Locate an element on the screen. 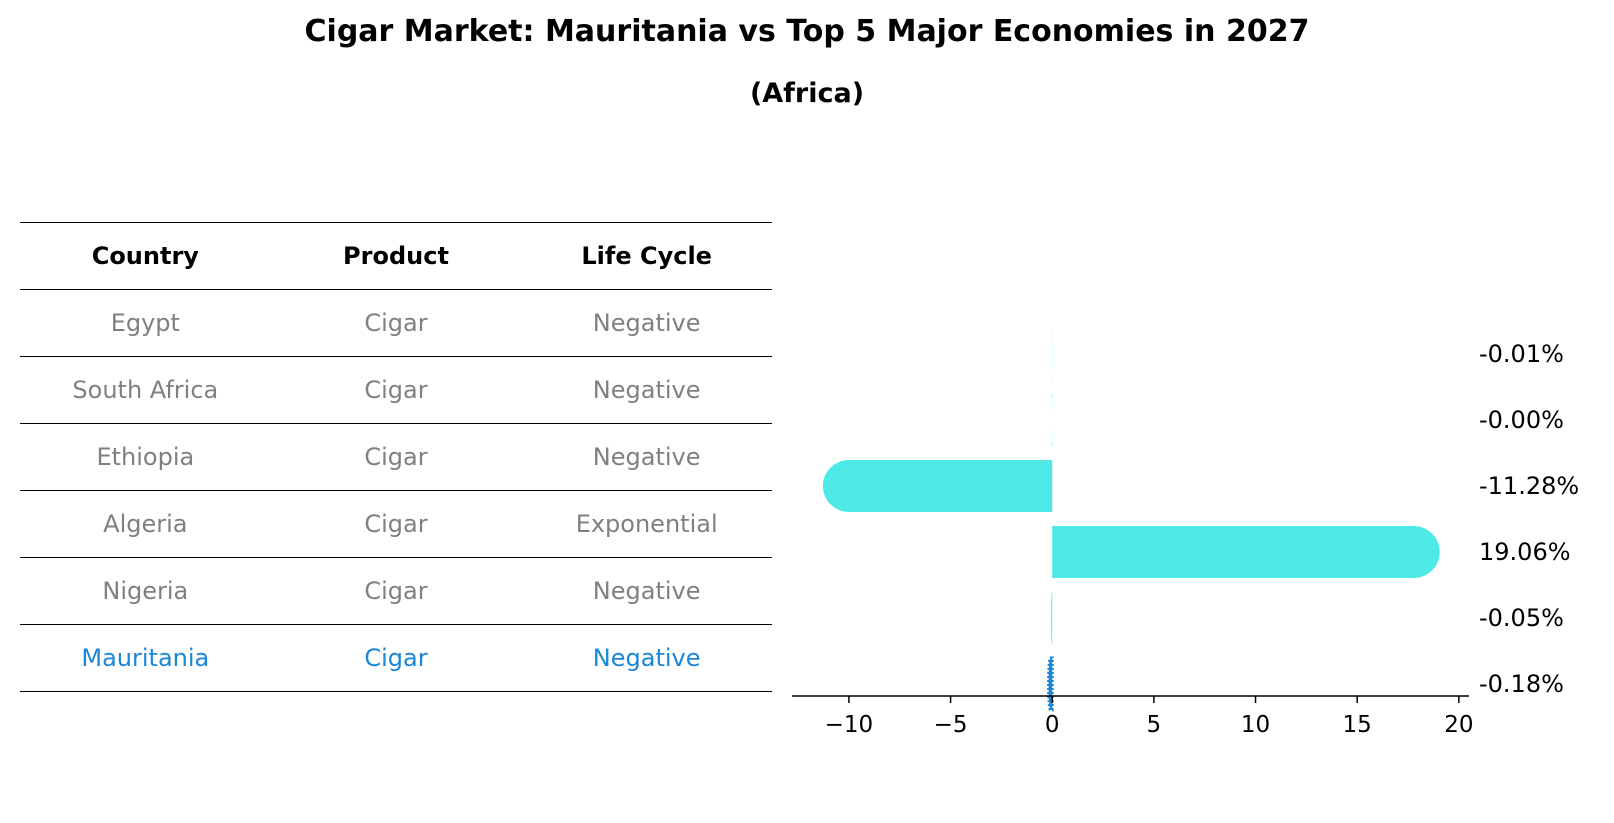 This screenshot has width=1614, height=823. value-label: 19.06% is located at coordinates (1525, 552).